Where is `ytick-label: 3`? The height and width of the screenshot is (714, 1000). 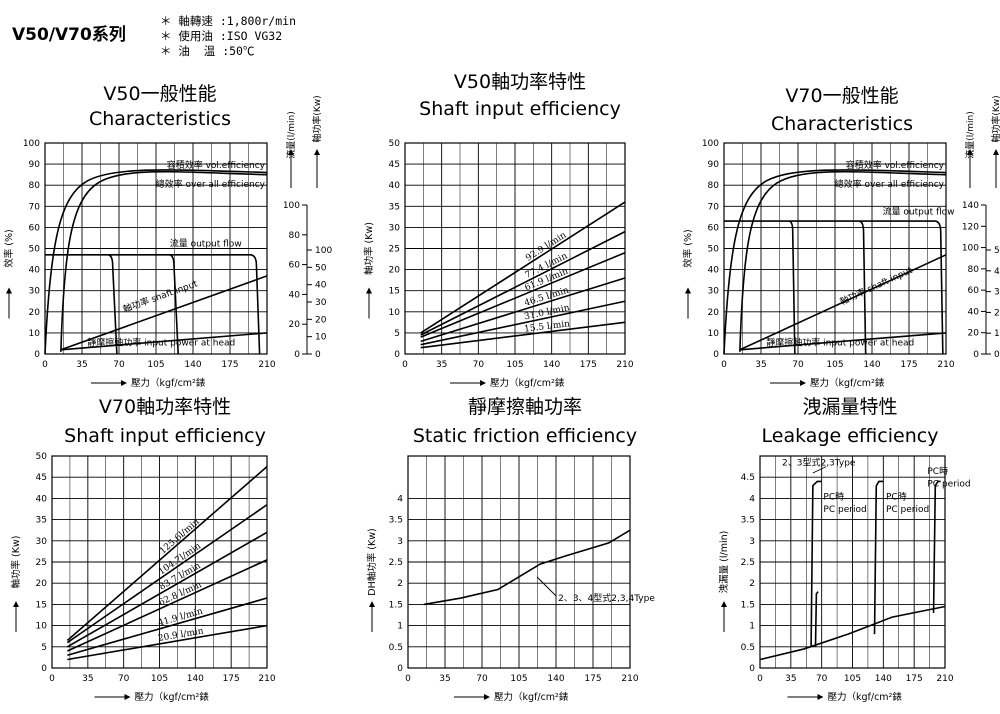
ytick-label: 3 is located at coordinates (752, 542).